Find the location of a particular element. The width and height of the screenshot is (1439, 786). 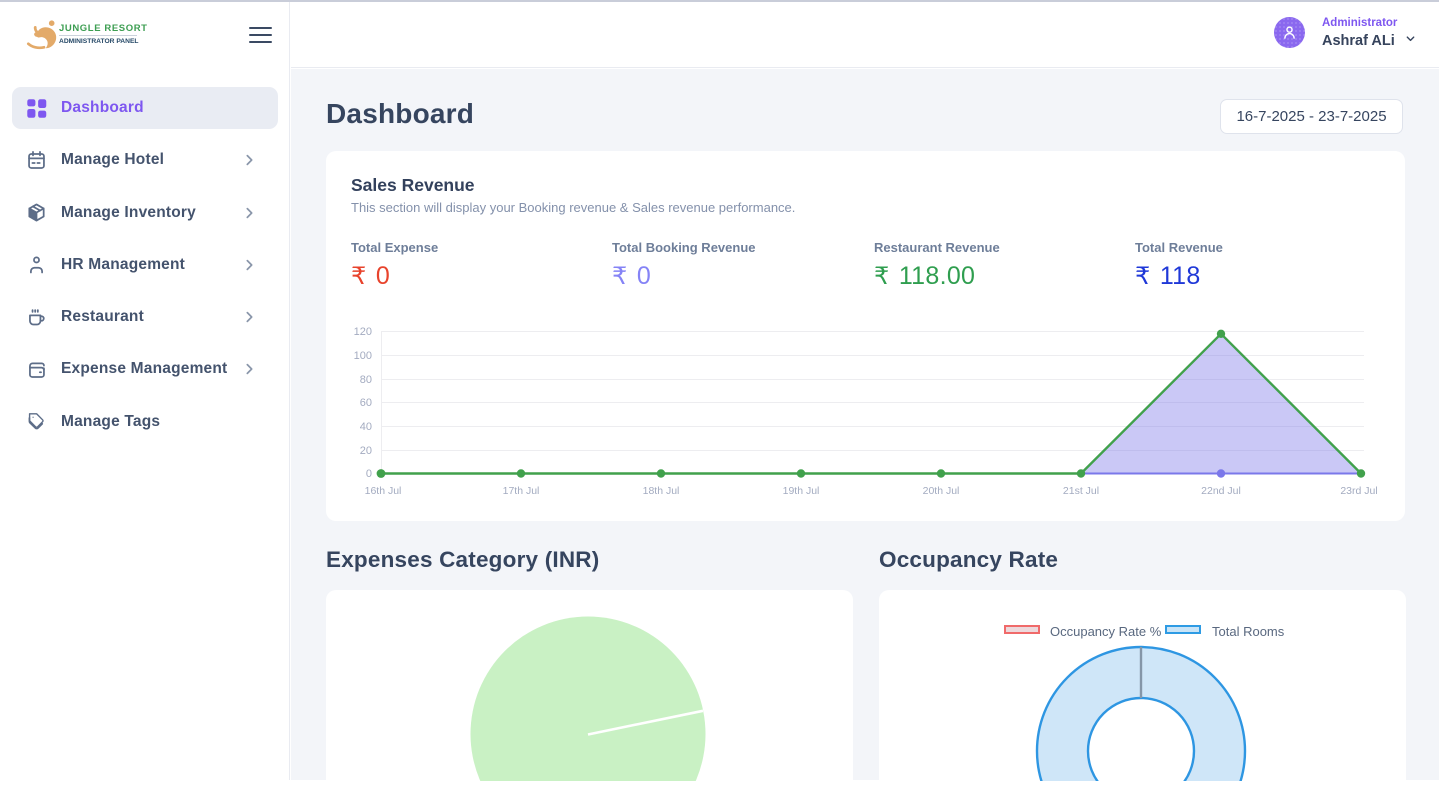

svg-text: 60 is located at coordinates (366, 403).